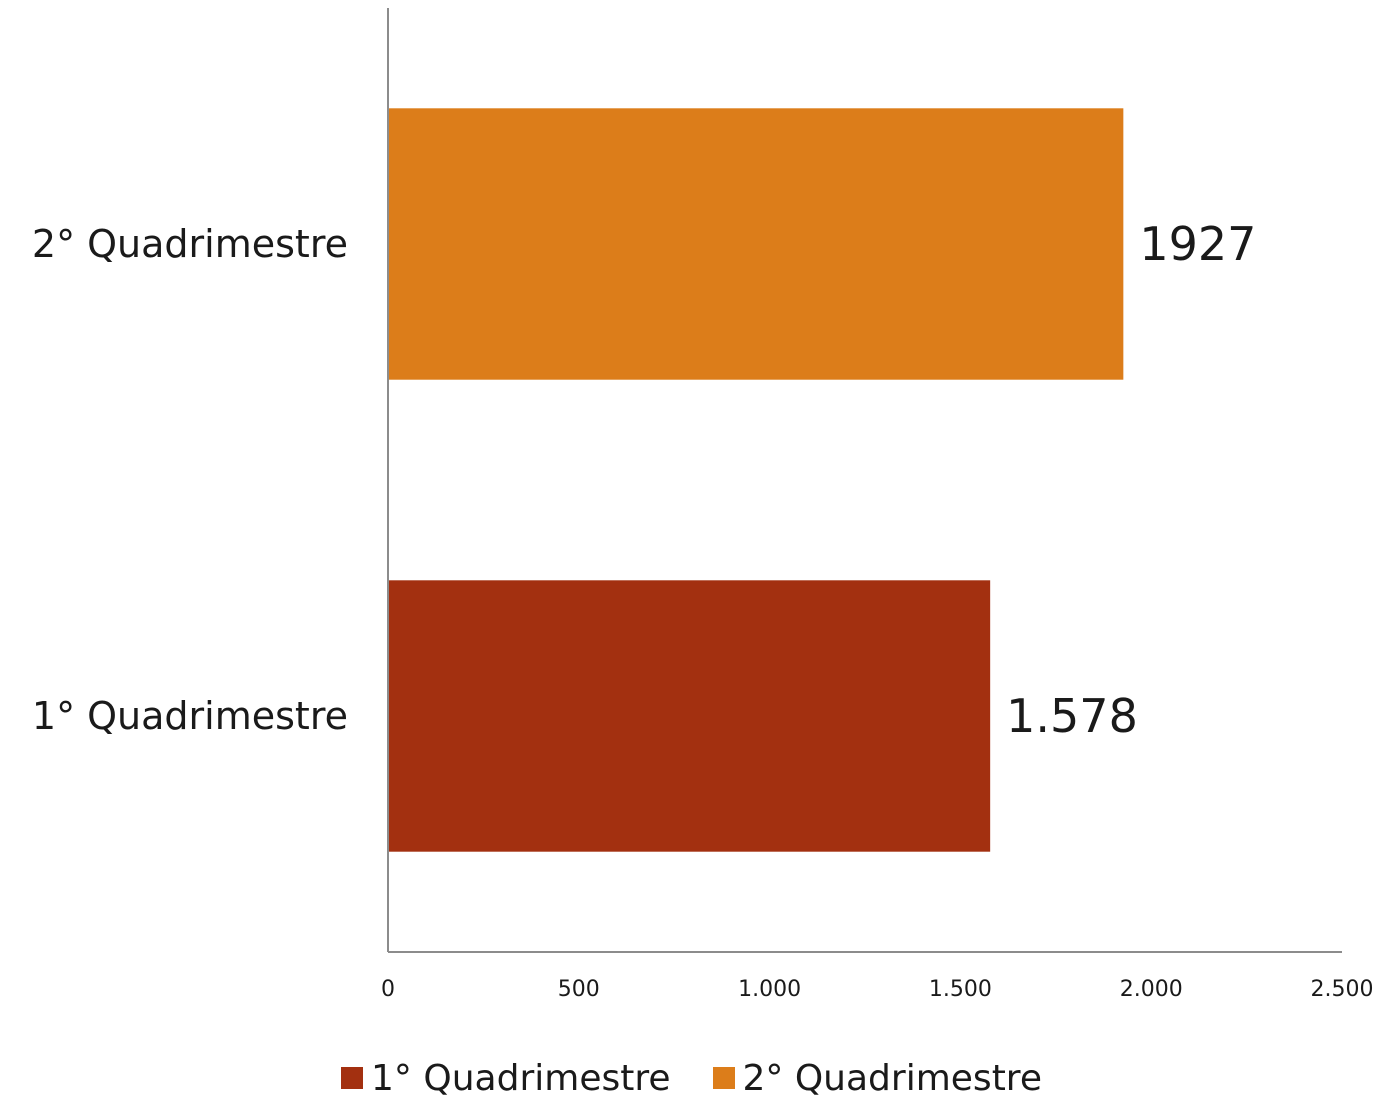  What do you see at coordinates (190, 244) in the screenshot?
I see `category-label-2-quadrimestre: 2° Quadrimestre` at bounding box center [190, 244].